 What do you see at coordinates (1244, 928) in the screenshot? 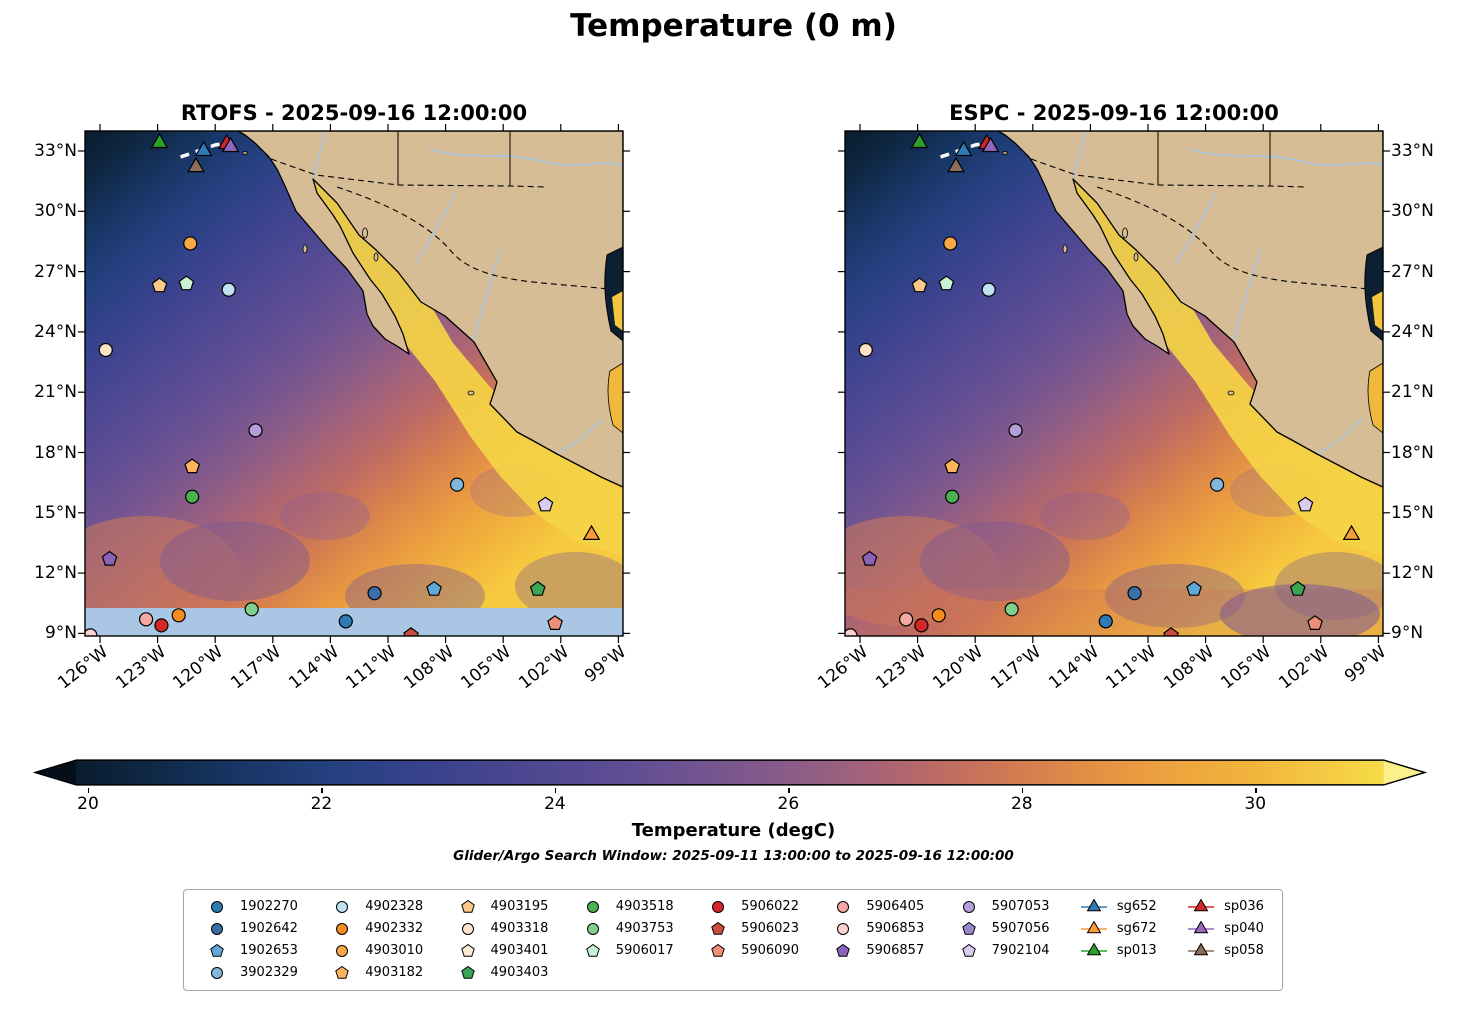
I see `legend-label: sp040` at bounding box center [1244, 928].